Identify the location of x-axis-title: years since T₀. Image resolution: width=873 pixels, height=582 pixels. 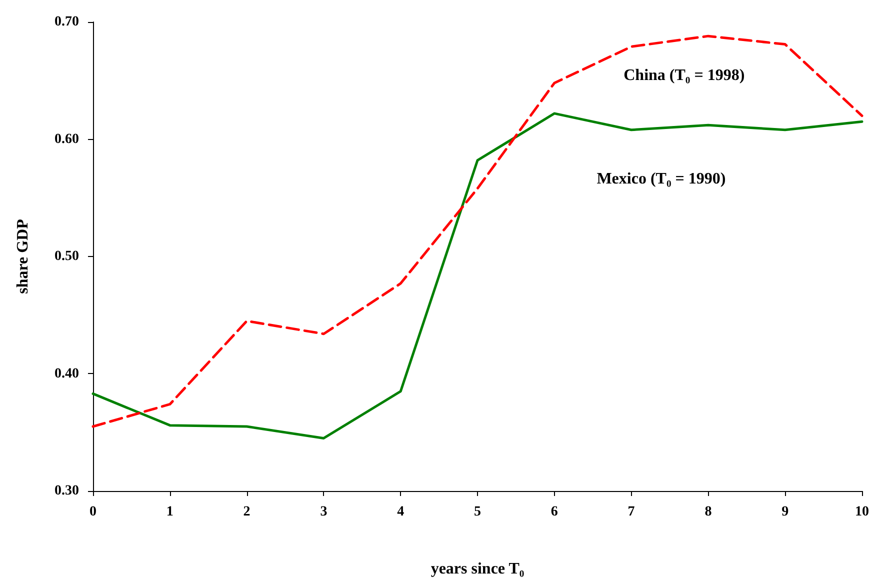
(477, 569).